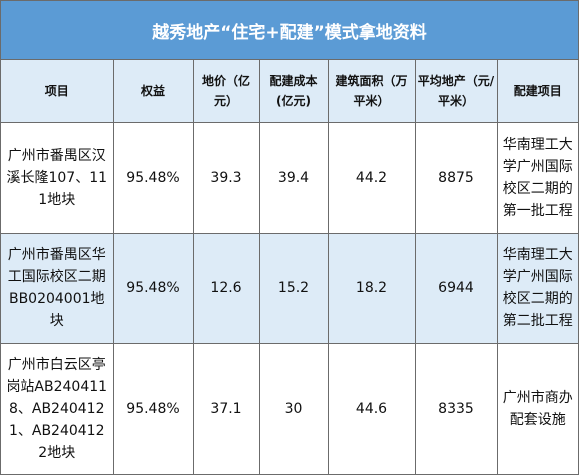 This screenshot has height=475, width=579. What do you see at coordinates (57, 408) in the screenshot?
I see `cell-project: 广州市白云区亭岗站AB2404118、AB2404121、AB2404122地块` at bounding box center [57, 408].